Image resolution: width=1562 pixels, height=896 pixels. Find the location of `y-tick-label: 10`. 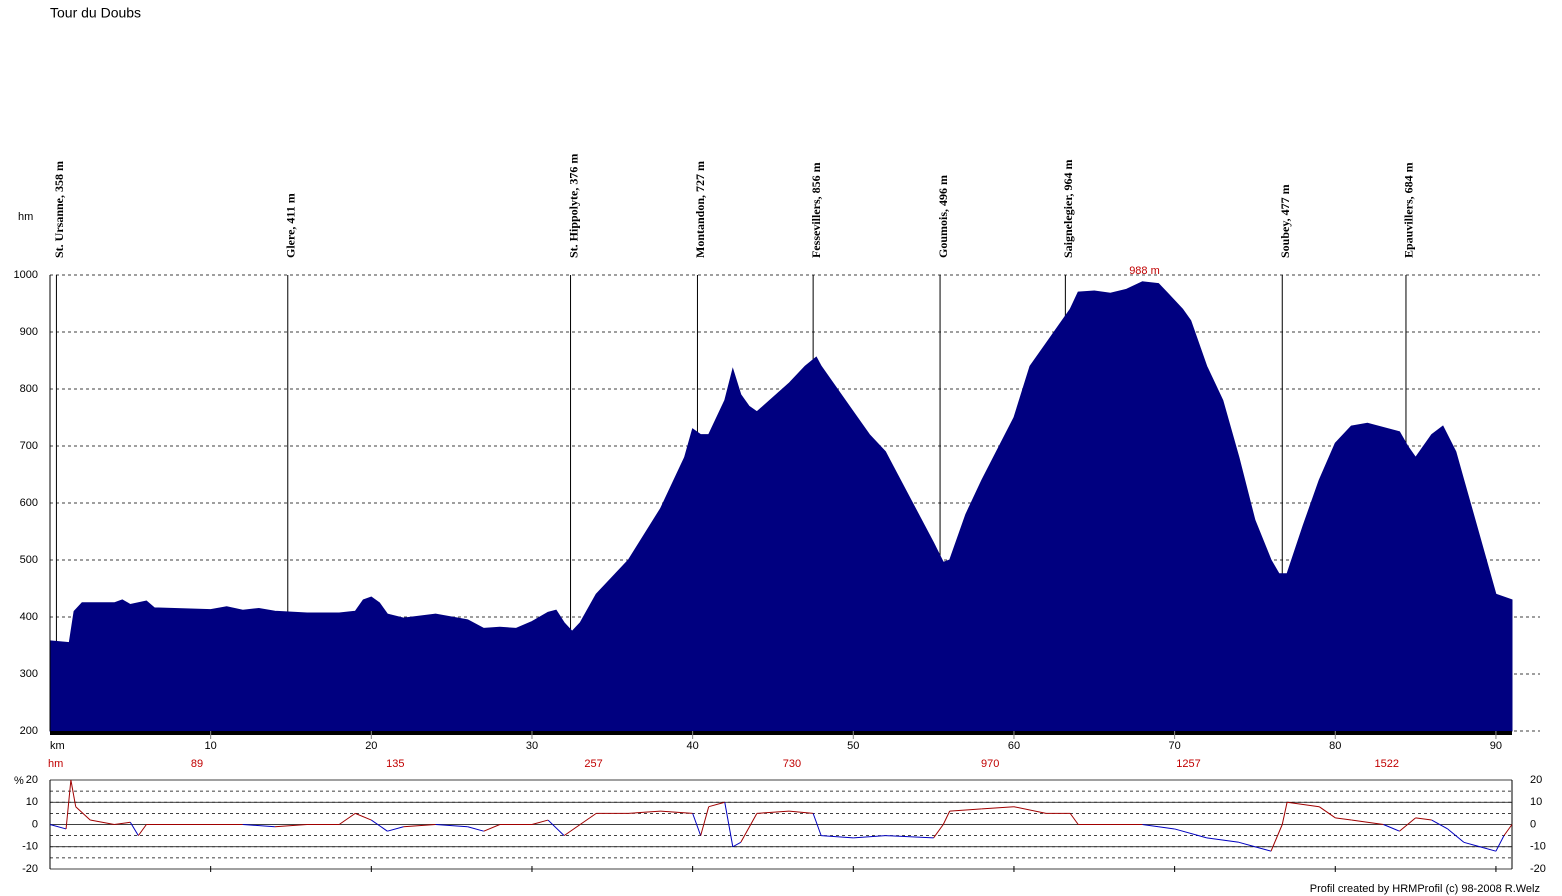

y-tick-label: 10 is located at coordinates (32, 802).